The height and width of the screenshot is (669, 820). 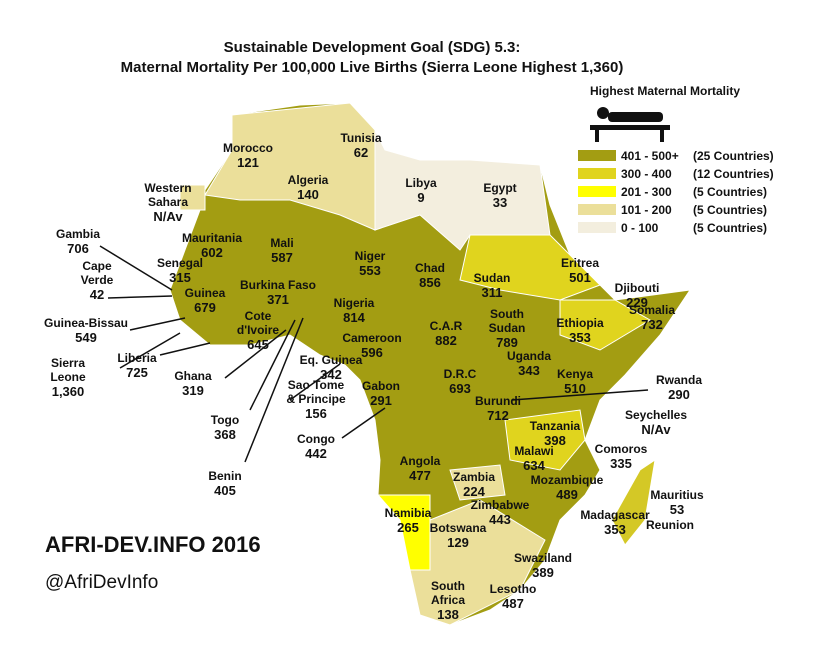 I want to click on country-name: Gambia, so click(x=78, y=234).